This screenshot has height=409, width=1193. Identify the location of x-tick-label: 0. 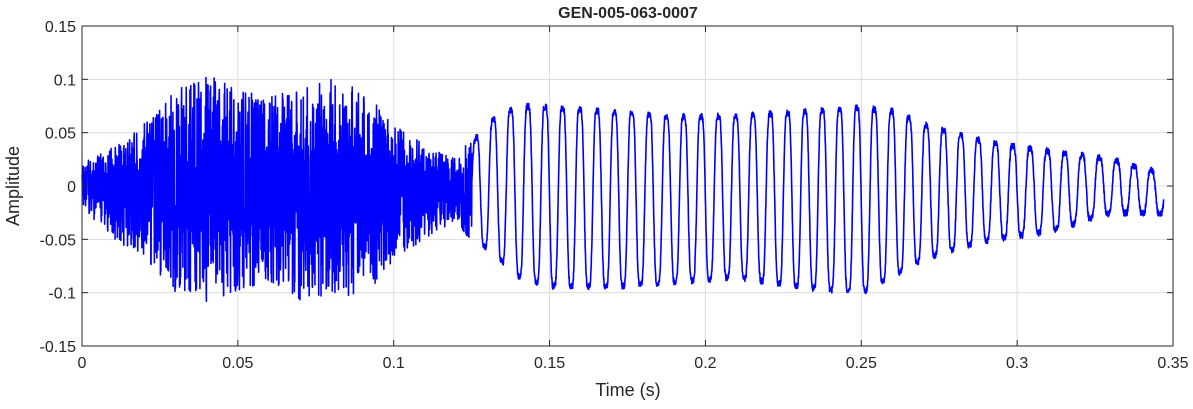
(82, 363).